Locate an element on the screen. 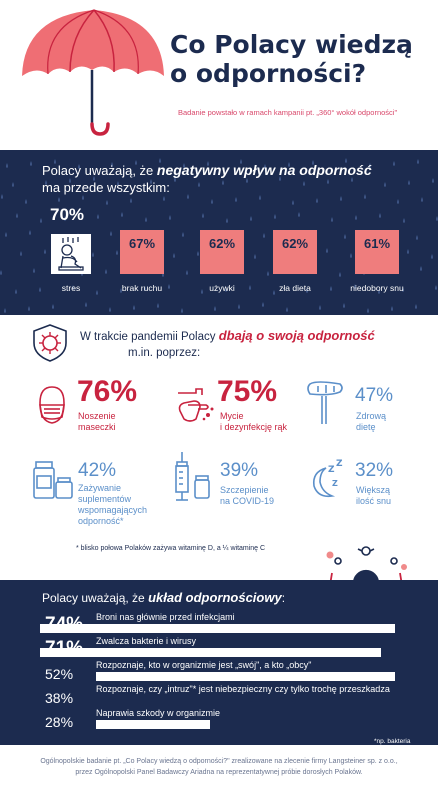  sleep-label: Większą ilość snu is located at coordinates (373, 496).